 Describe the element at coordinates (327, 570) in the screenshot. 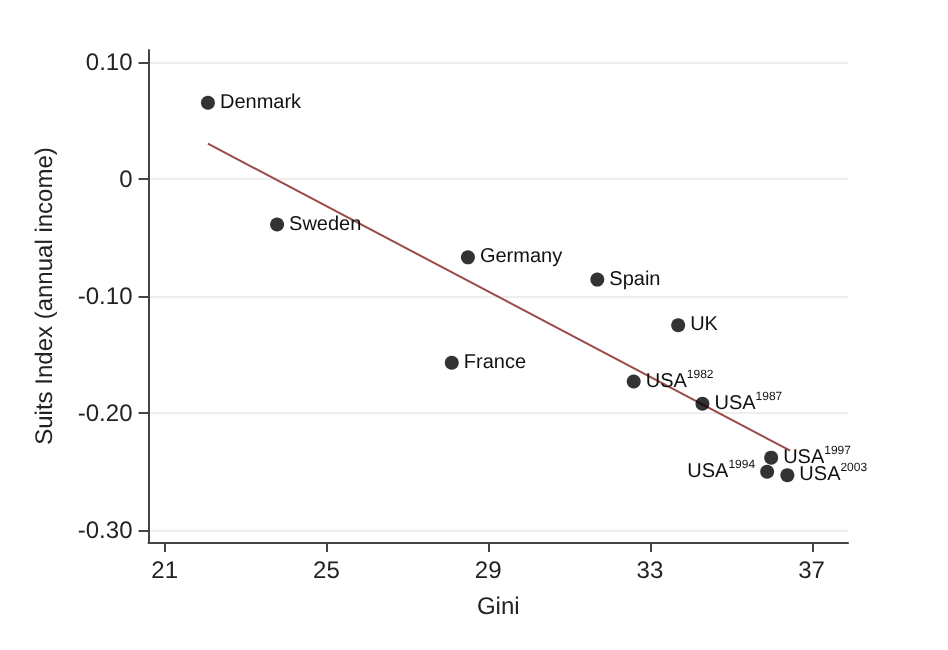

I see `x-tick-label: 25` at that location.